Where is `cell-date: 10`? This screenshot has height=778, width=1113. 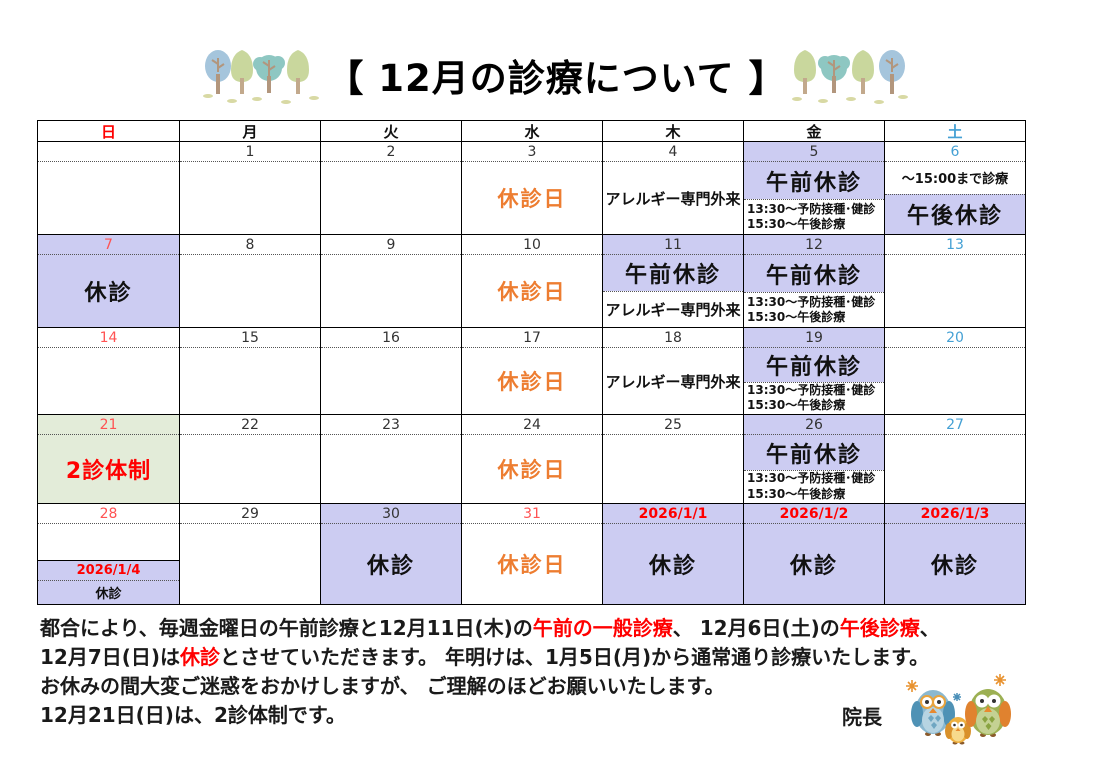 cell-date: 10 is located at coordinates (532, 245).